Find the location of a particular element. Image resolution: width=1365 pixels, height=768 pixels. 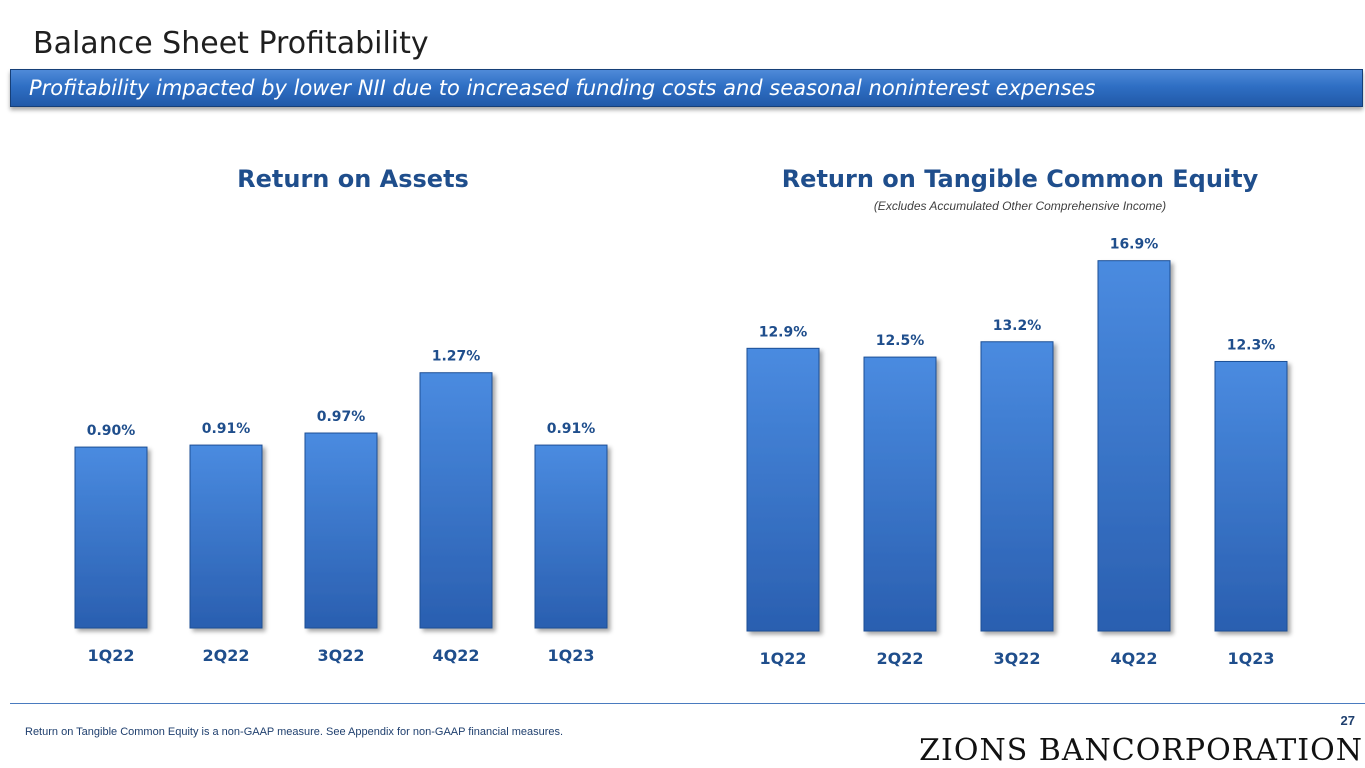

rotce-chart-title: Return on Tangible Common Equity is located at coordinates (1020, 179).